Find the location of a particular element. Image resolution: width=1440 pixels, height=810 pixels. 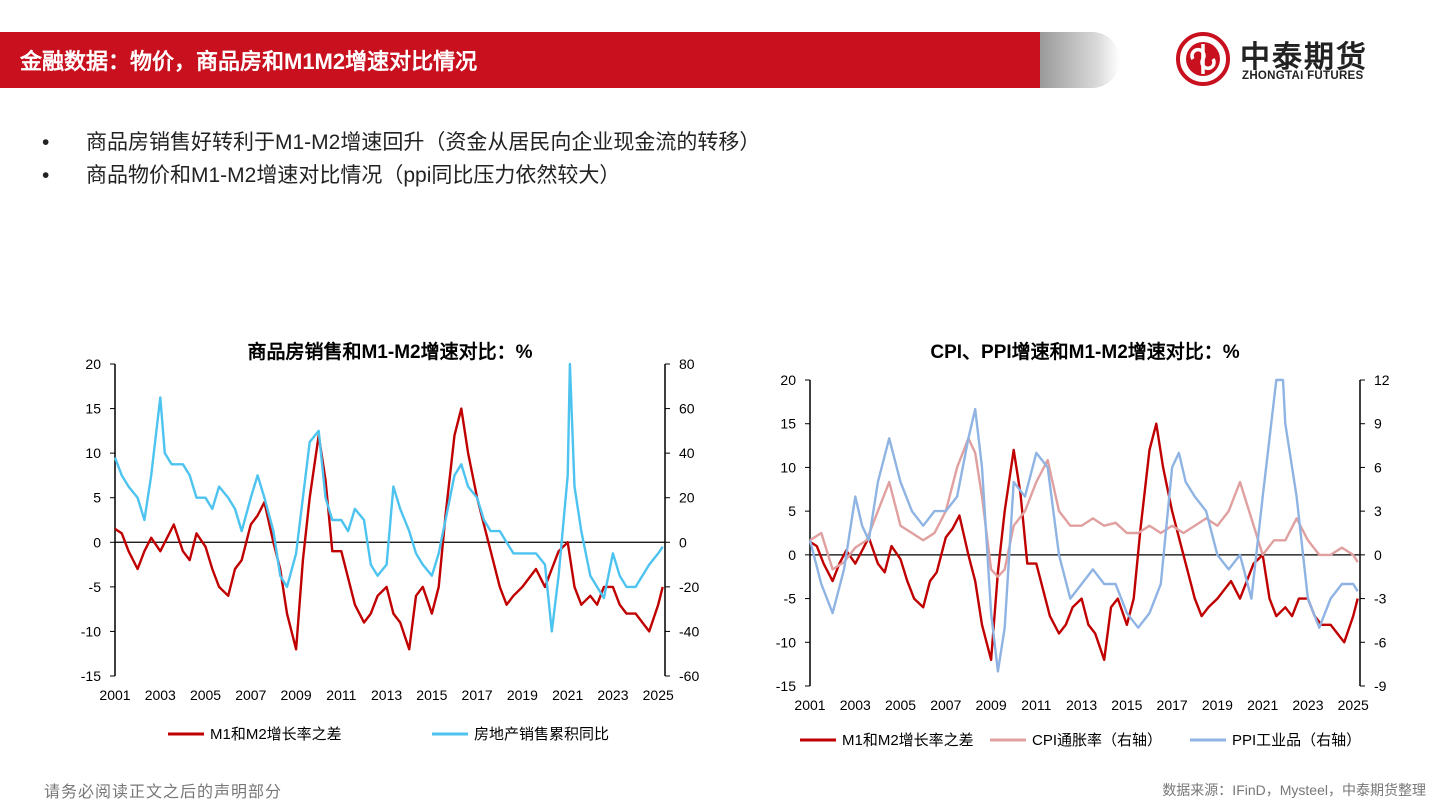

legend-label: CPI通胀率（右轴） is located at coordinates (1097, 740).